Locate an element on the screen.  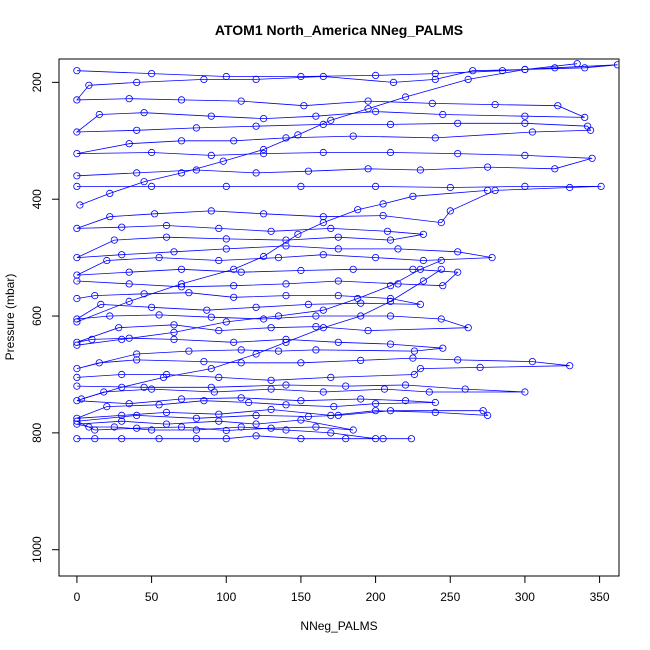
x-tick-label: 50 is located at coordinates (152, 597).